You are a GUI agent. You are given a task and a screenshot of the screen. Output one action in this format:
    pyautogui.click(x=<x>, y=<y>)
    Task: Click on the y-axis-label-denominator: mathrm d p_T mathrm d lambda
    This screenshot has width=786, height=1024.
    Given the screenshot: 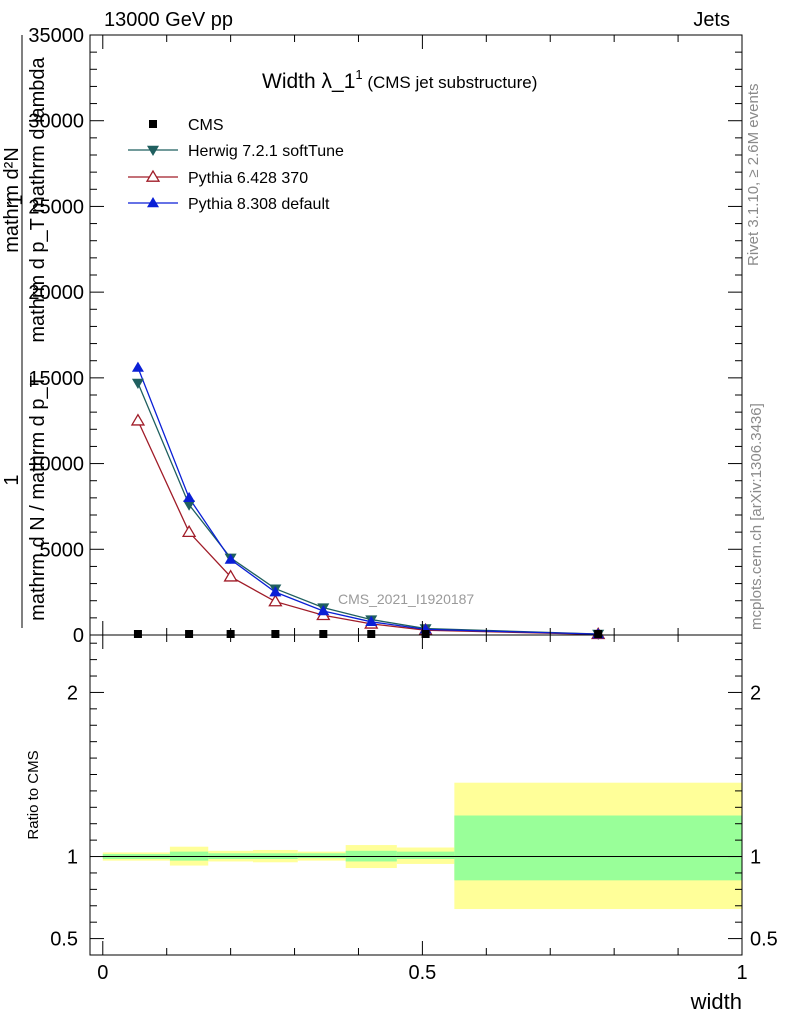 What is the action you would take?
    pyautogui.click(x=38, y=199)
    